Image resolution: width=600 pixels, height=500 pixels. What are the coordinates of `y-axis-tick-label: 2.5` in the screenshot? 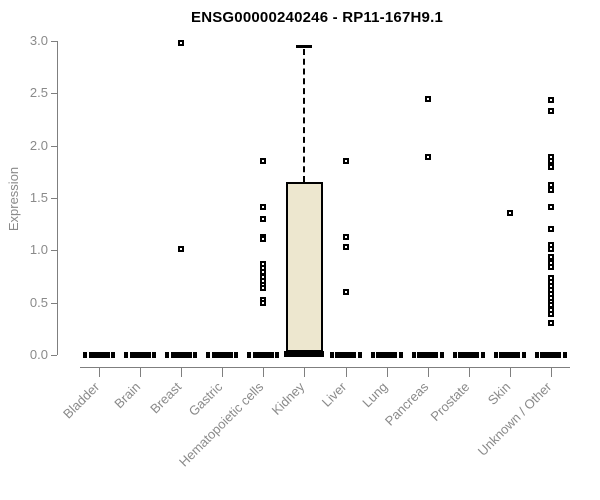 It's located at (38, 93).